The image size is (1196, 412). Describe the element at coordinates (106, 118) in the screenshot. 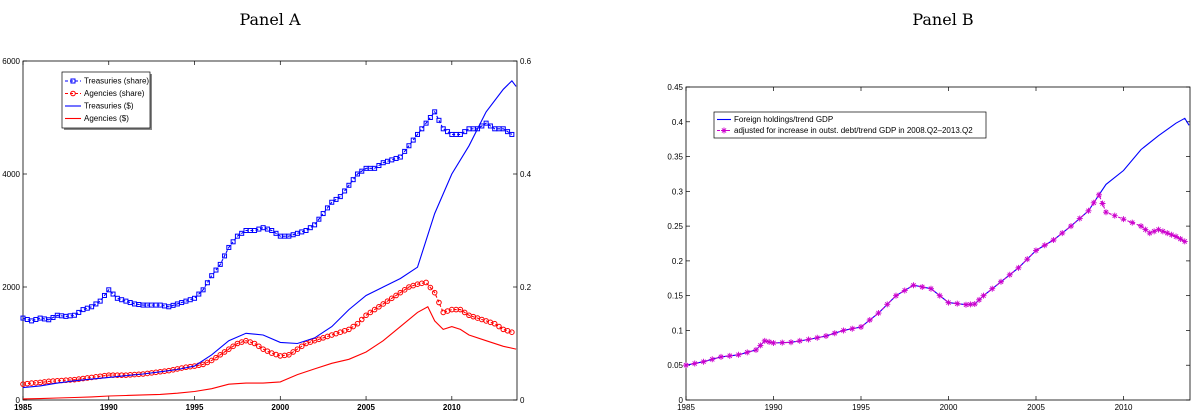

I see `legend-label: Agencies ($)` at that location.